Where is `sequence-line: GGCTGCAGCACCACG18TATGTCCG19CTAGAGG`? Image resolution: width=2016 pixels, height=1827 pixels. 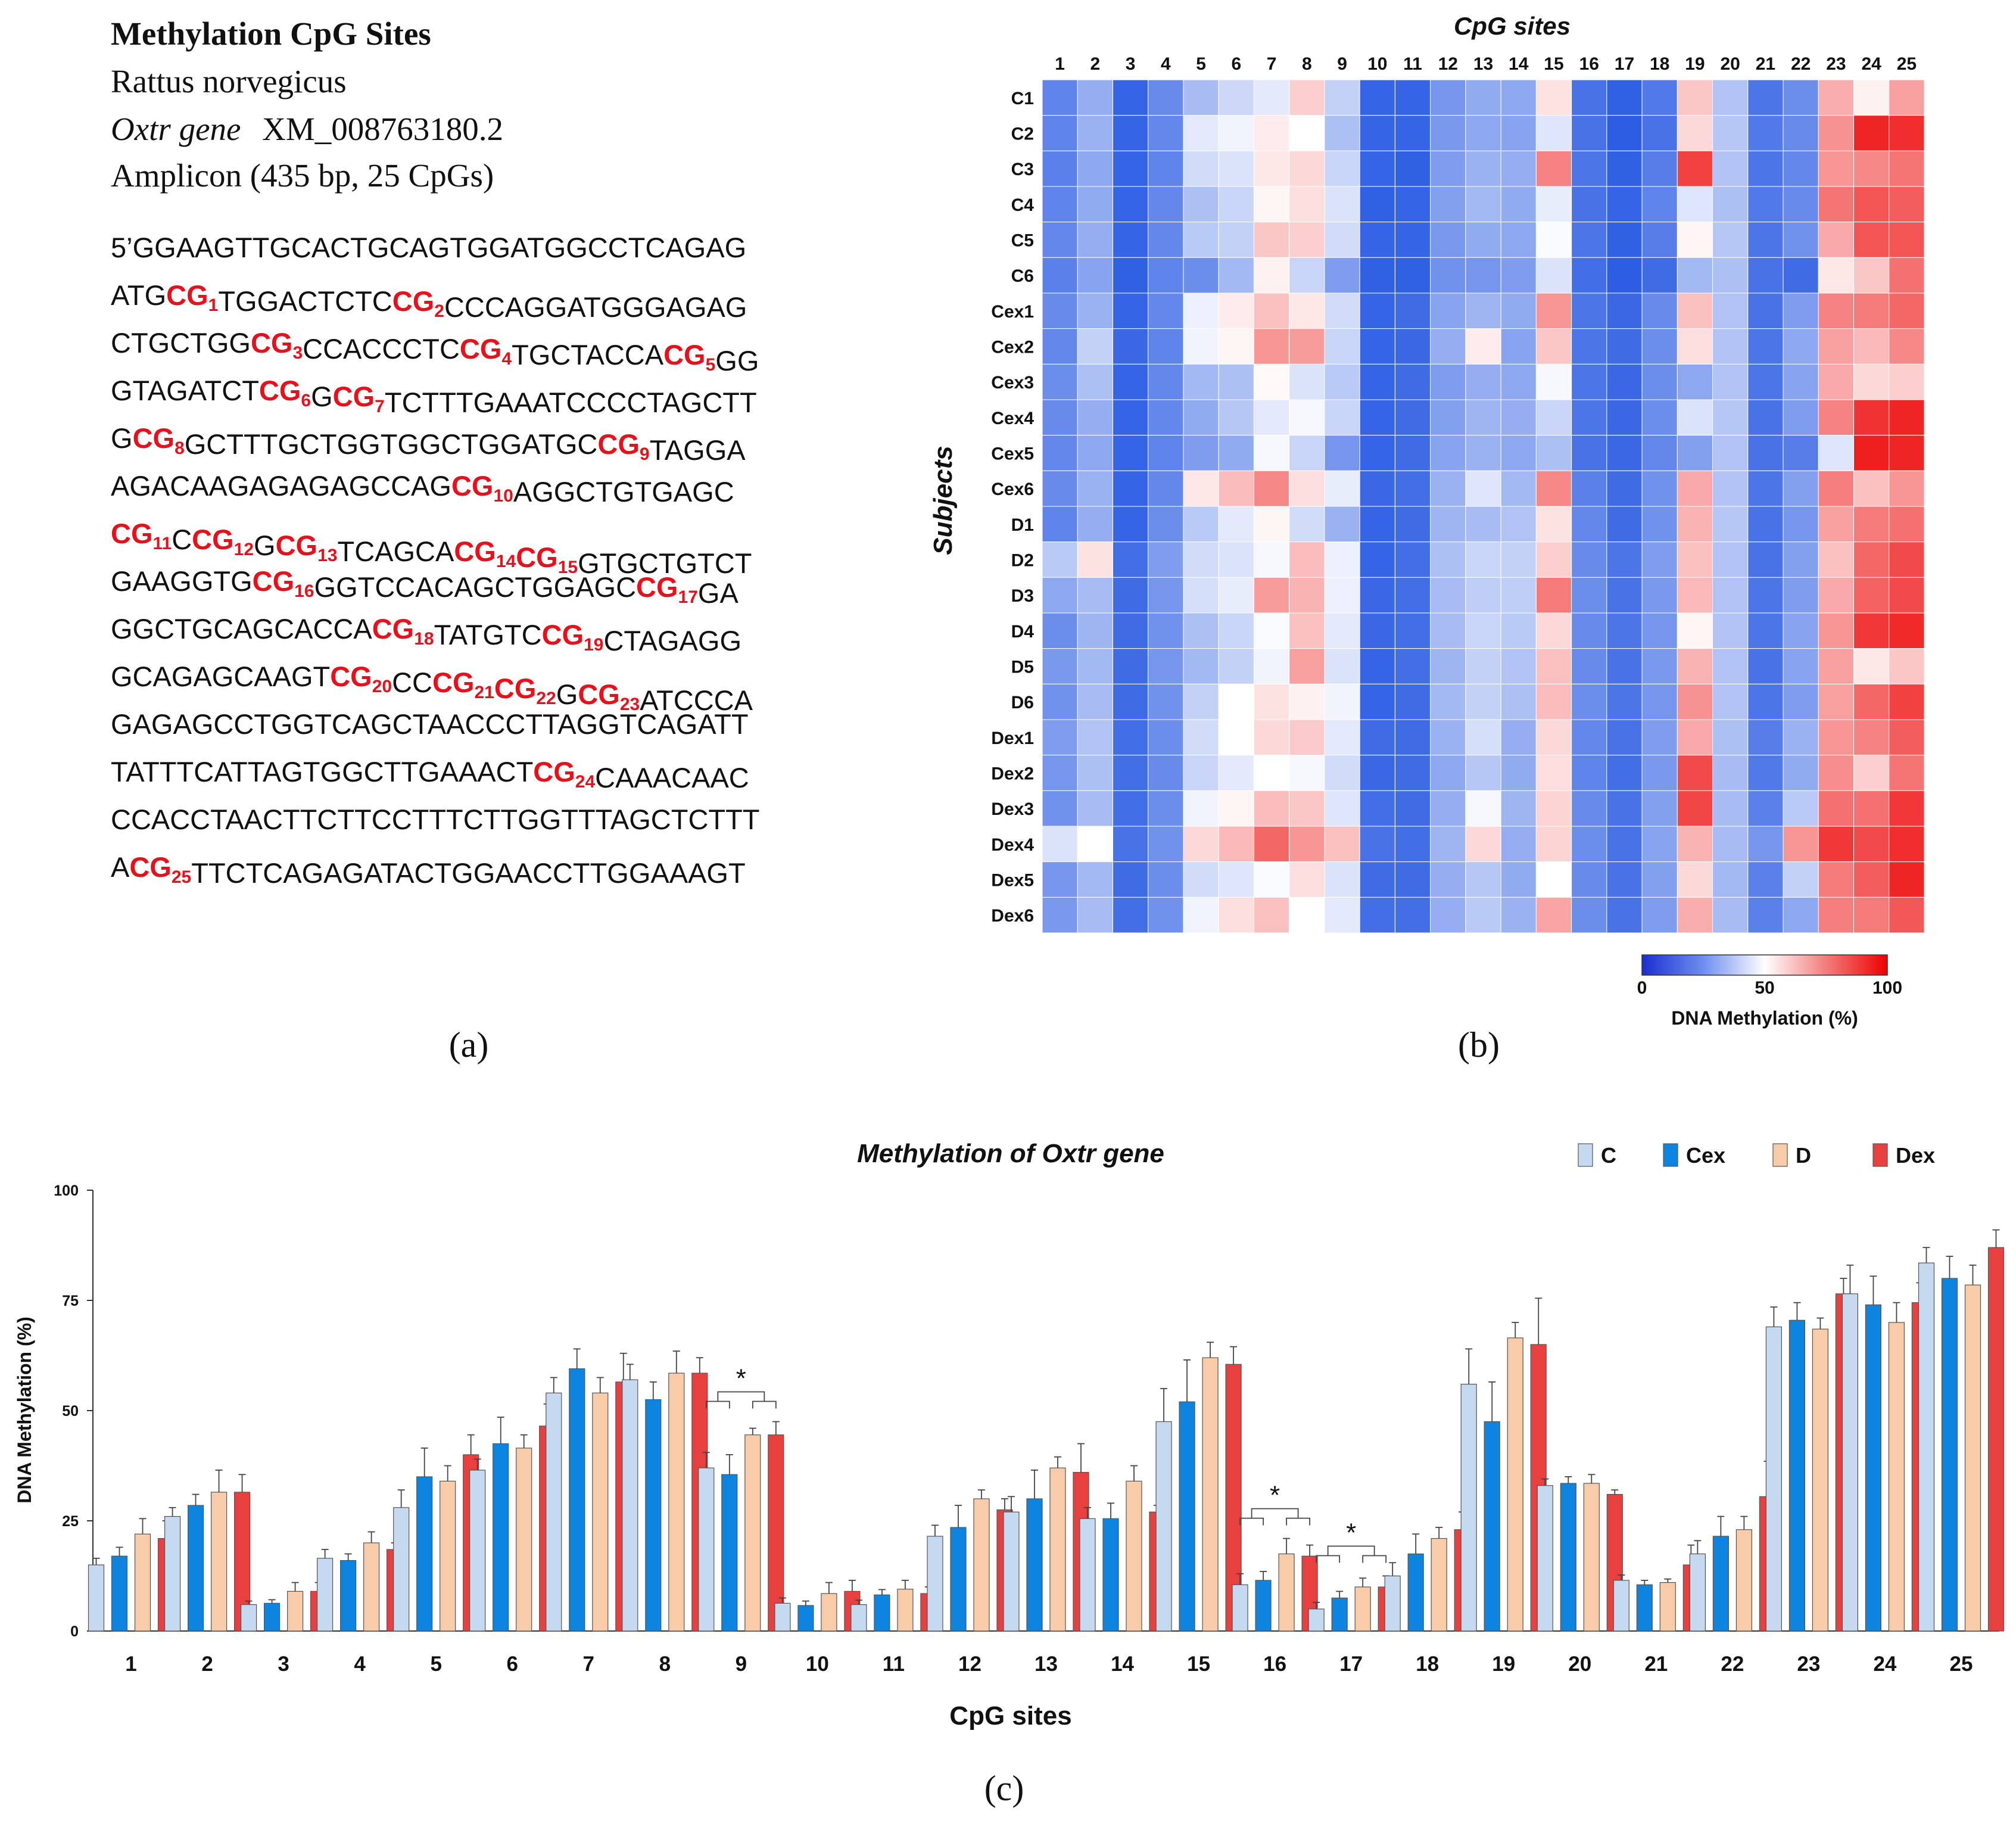
sequence-line: GGCTGCAGCACCACG18TATGTCCG19CTAGAGG is located at coordinates (426, 634).